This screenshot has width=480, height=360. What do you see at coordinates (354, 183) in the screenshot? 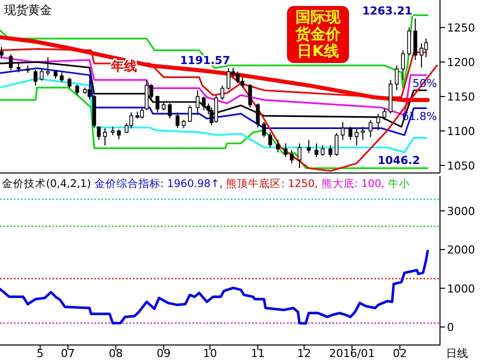
I see `ref-line-label: 熊大底: 100,` at bounding box center [354, 183].